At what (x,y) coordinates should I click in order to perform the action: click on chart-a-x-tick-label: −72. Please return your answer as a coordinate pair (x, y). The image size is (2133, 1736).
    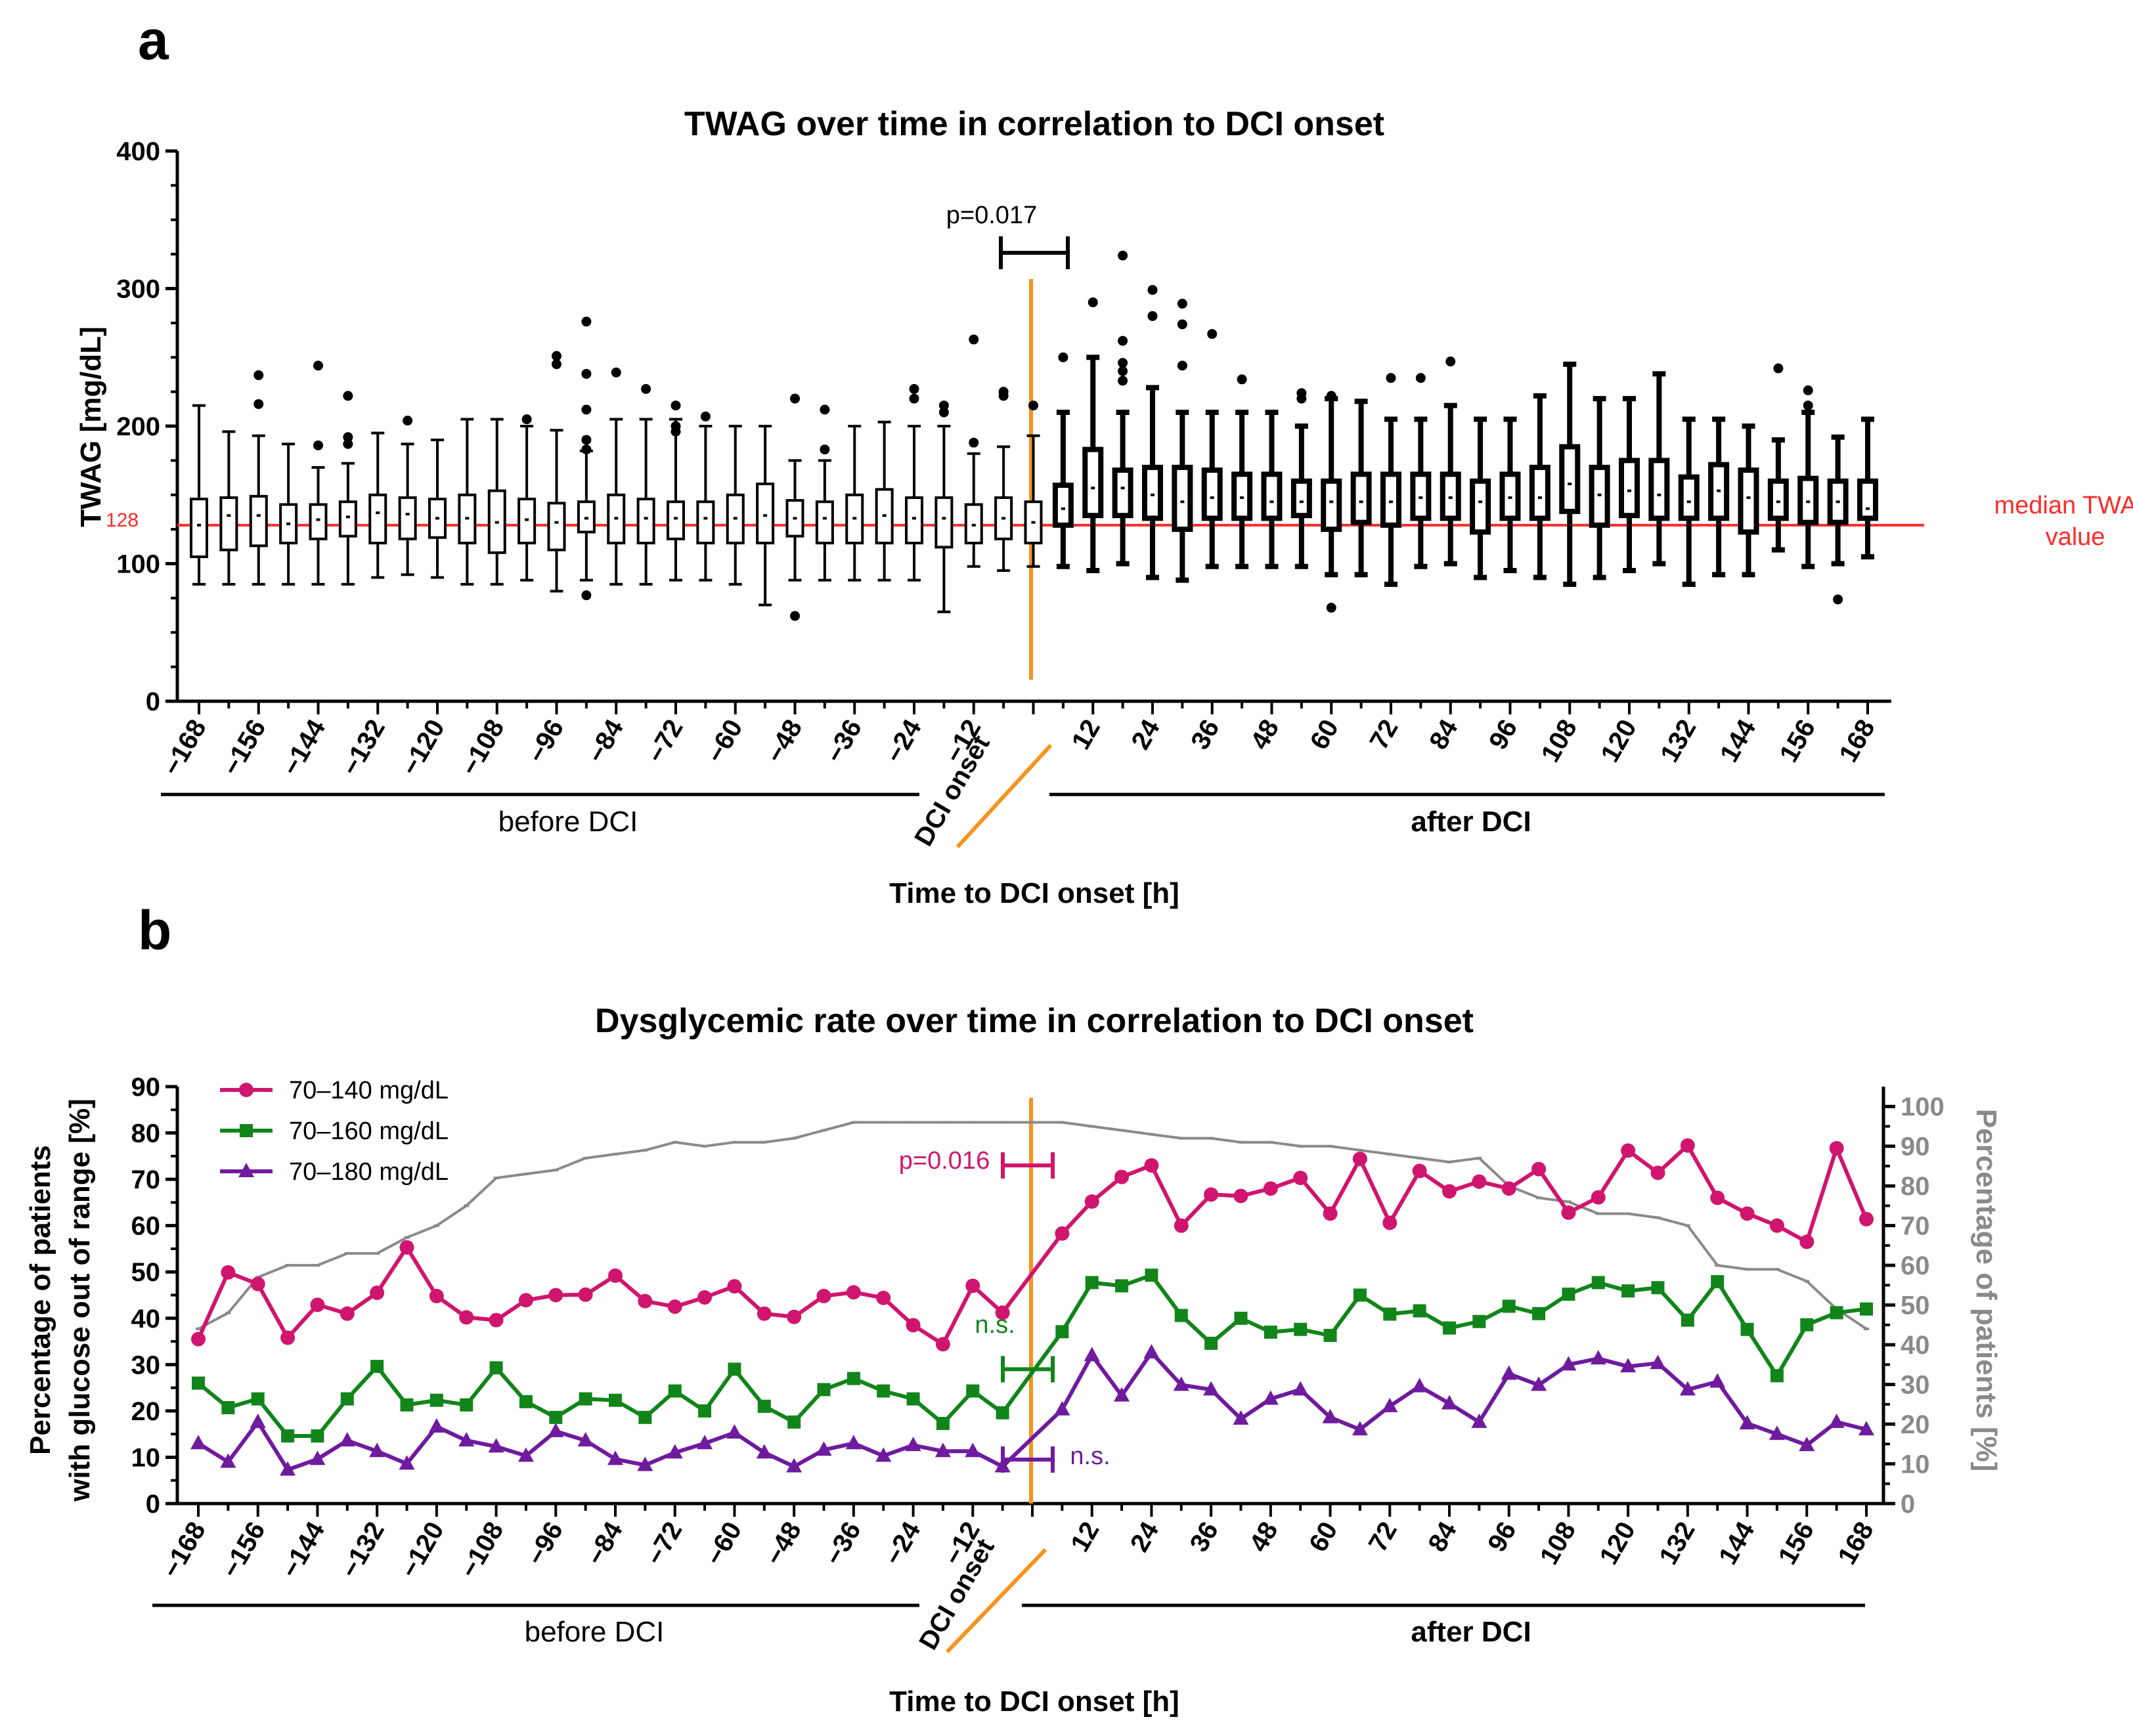
    Looking at the image, I should click on (665, 741).